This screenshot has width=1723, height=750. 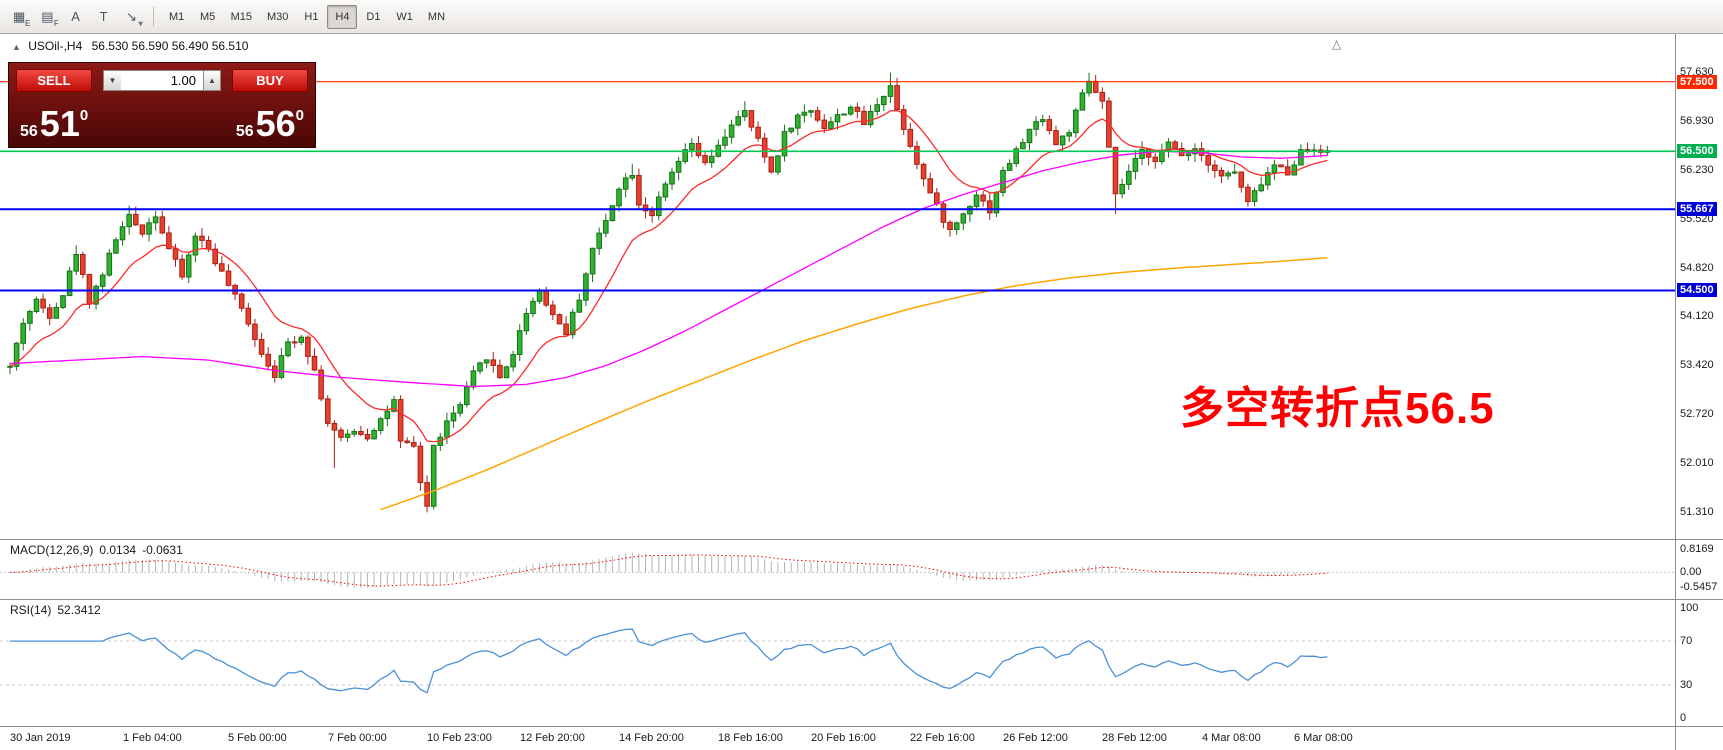 What do you see at coordinates (1691, 572) in the screenshot?
I see `macd-axis-label: 0.00` at bounding box center [1691, 572].